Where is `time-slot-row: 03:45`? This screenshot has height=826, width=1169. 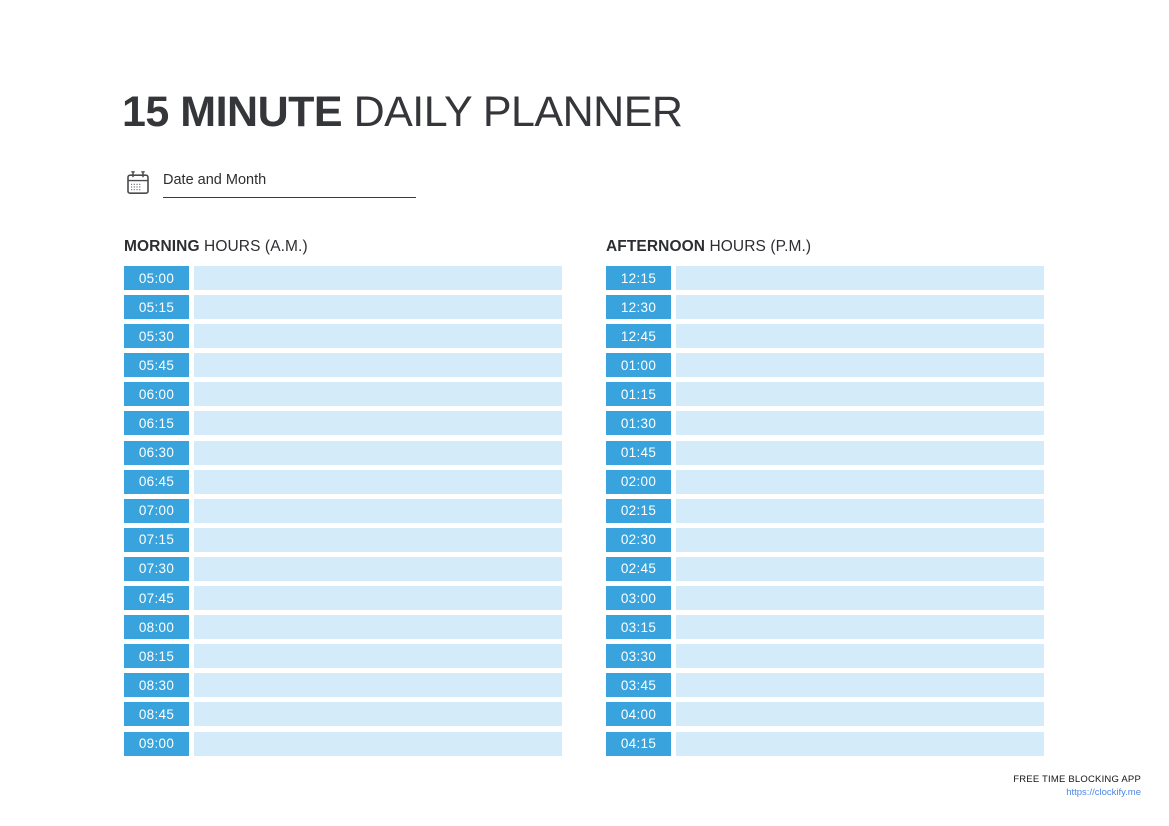
time-slot-row: 03:45 is located at coordinates (825, 685).